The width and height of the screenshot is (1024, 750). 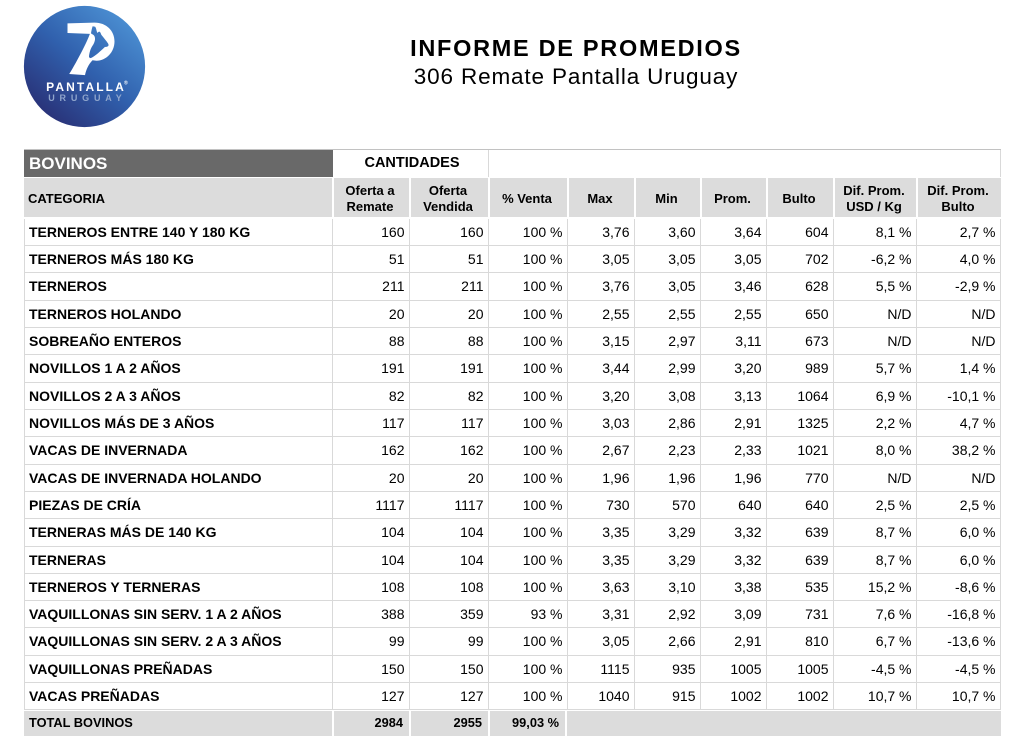 What do you see at coordinates (87, 97) in the screenshot?
I see `svg-text: URUGUAY` at bounding box center [87, 97].